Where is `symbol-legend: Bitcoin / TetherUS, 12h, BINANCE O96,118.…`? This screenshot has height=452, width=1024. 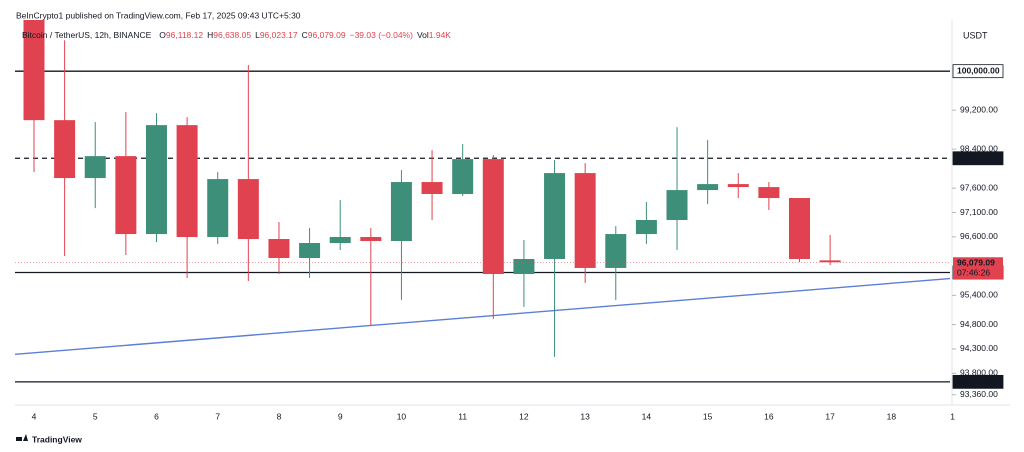 symbol-legend: Bitcoin / TetherUS, 12h, BINANCE O96,118.… is located at coordinates (236, 35).